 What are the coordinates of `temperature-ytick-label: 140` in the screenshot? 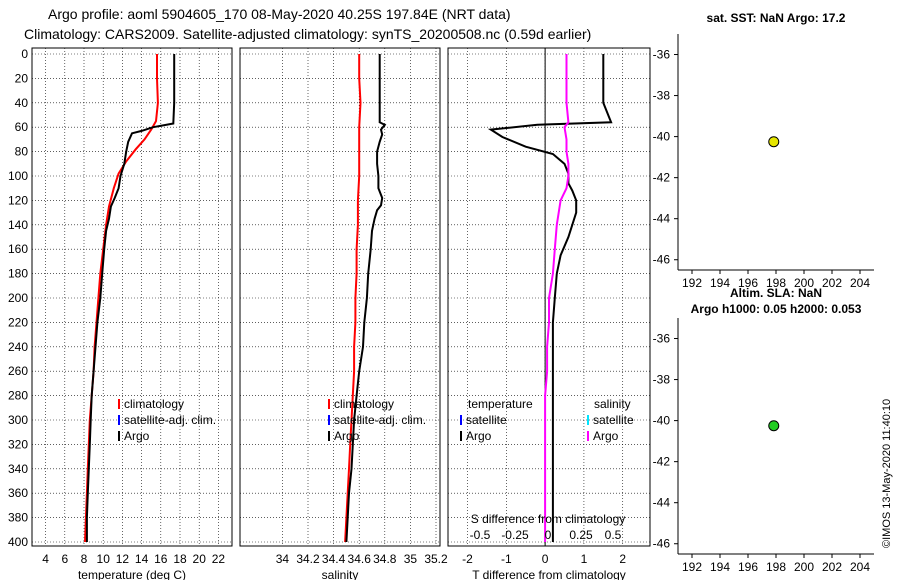 It's located at (18, 225).